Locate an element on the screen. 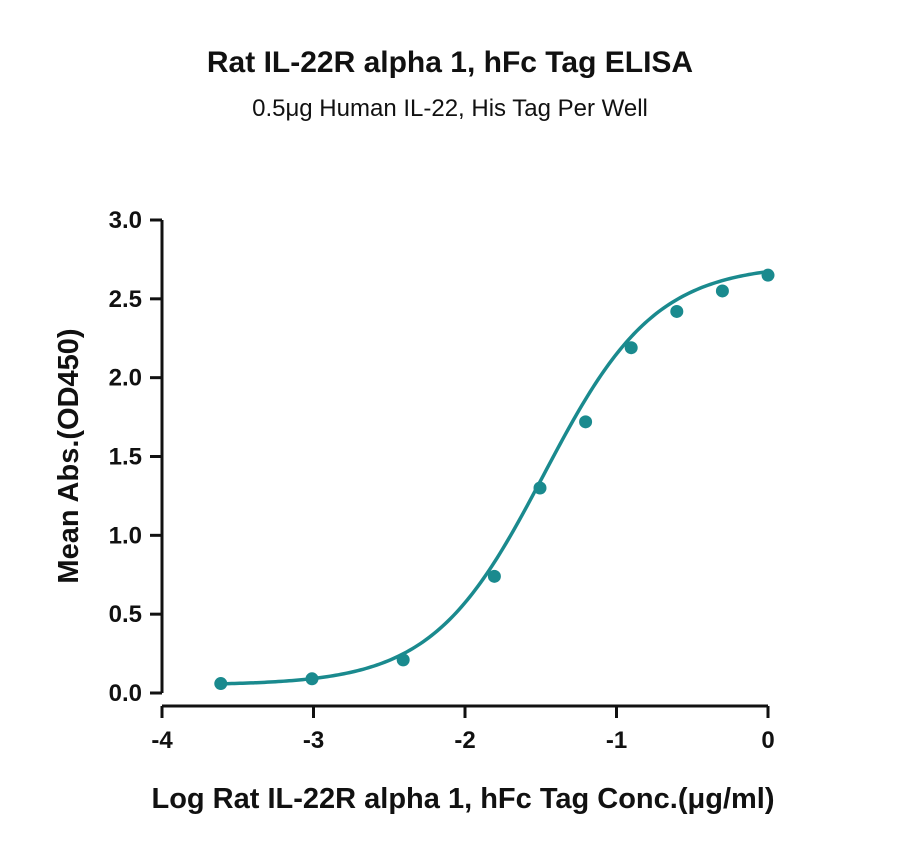 Image resolution: width=900 pixels, height=851 pixels. chart-subtitle: 0.5μg Human IL-22, His Tag Per Well is located at coordinates (450, 108).